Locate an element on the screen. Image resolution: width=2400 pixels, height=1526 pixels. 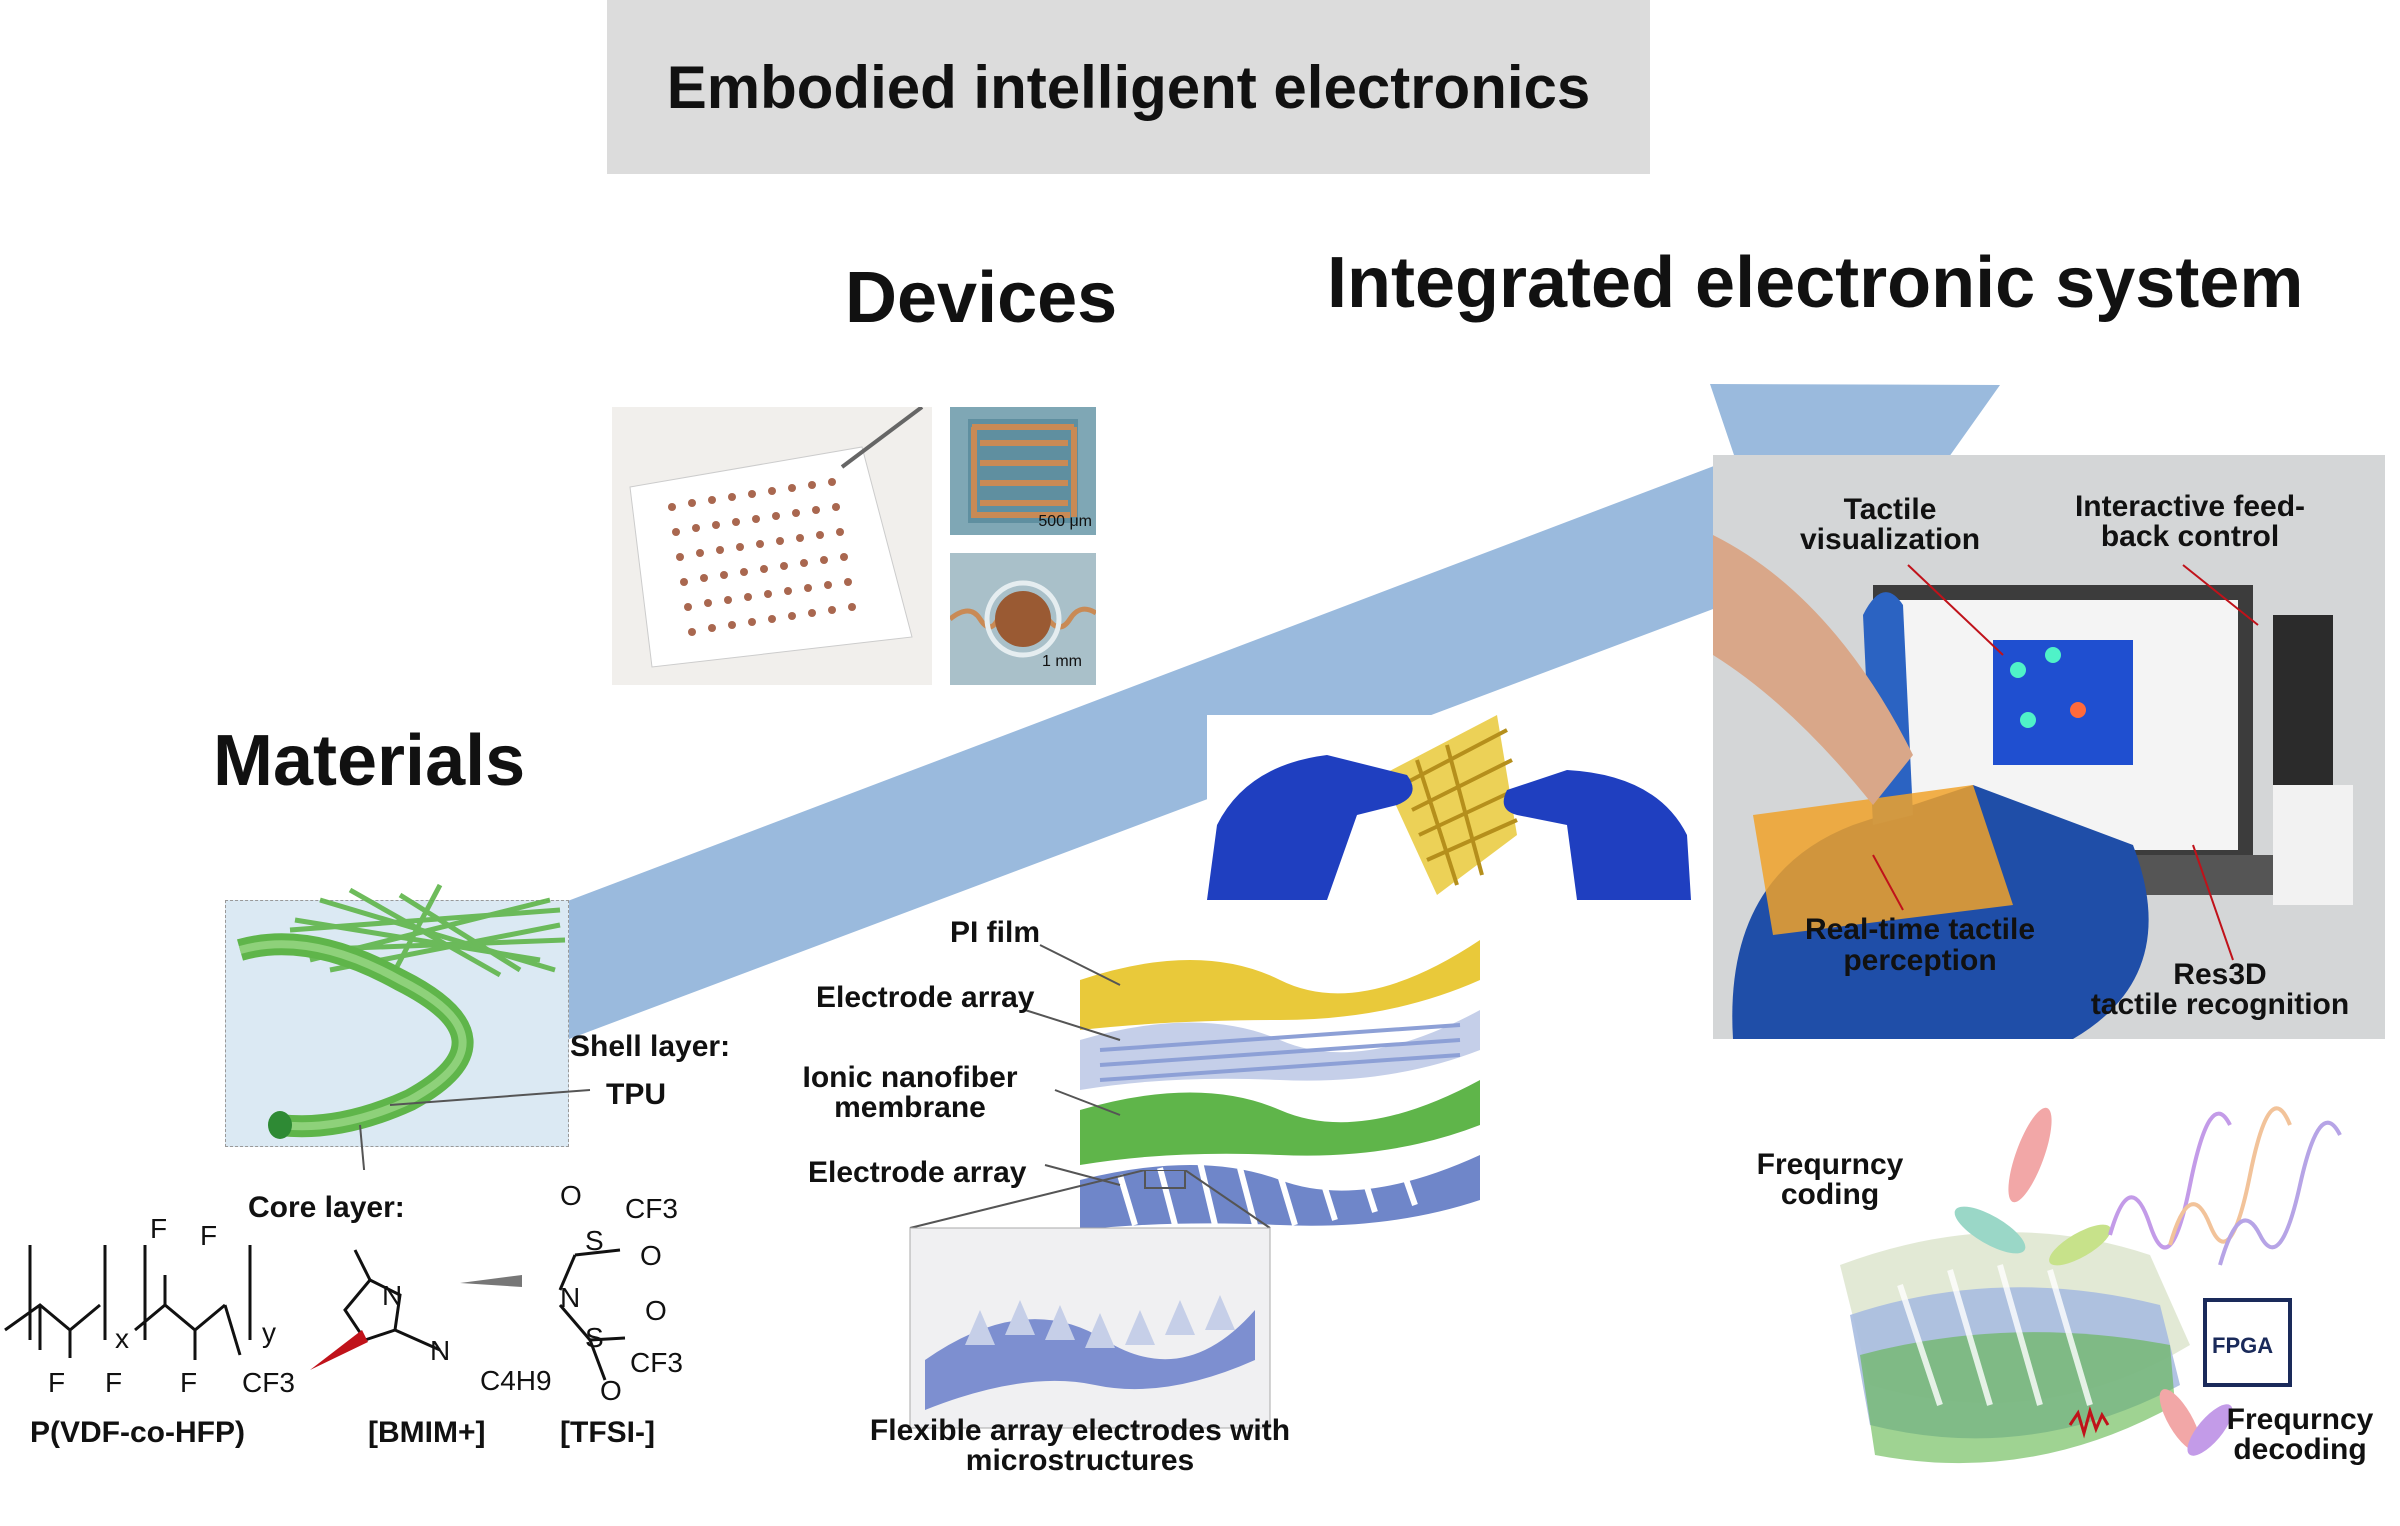
stage-devices-heading: Devices is located at coordinates (981, 298).